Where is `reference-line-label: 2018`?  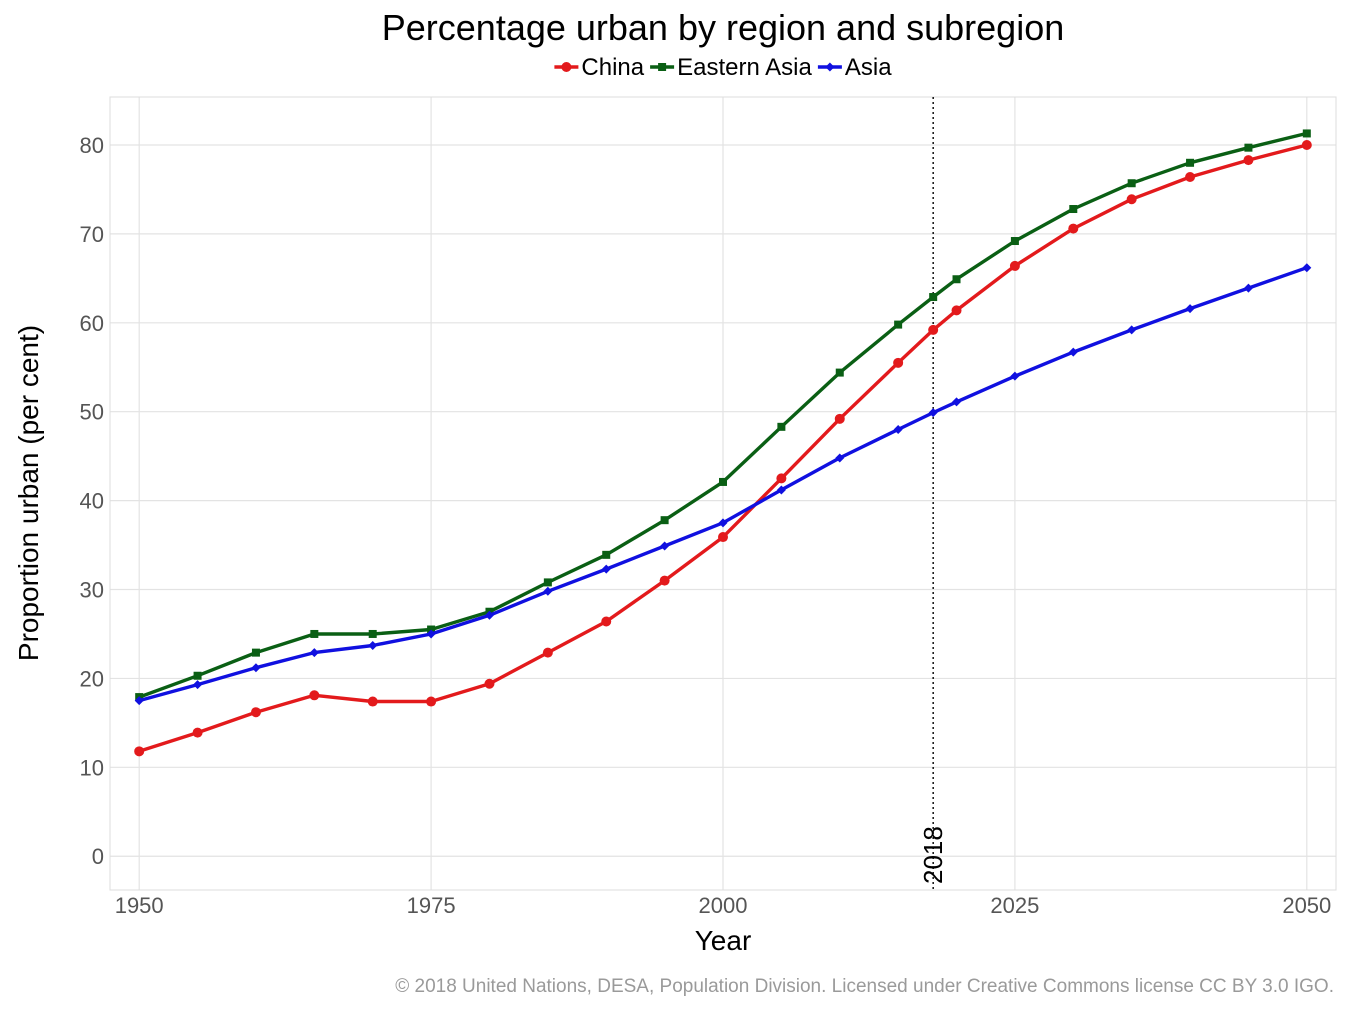
reference-line-label: 2018 is located at coordinates (933, 855).